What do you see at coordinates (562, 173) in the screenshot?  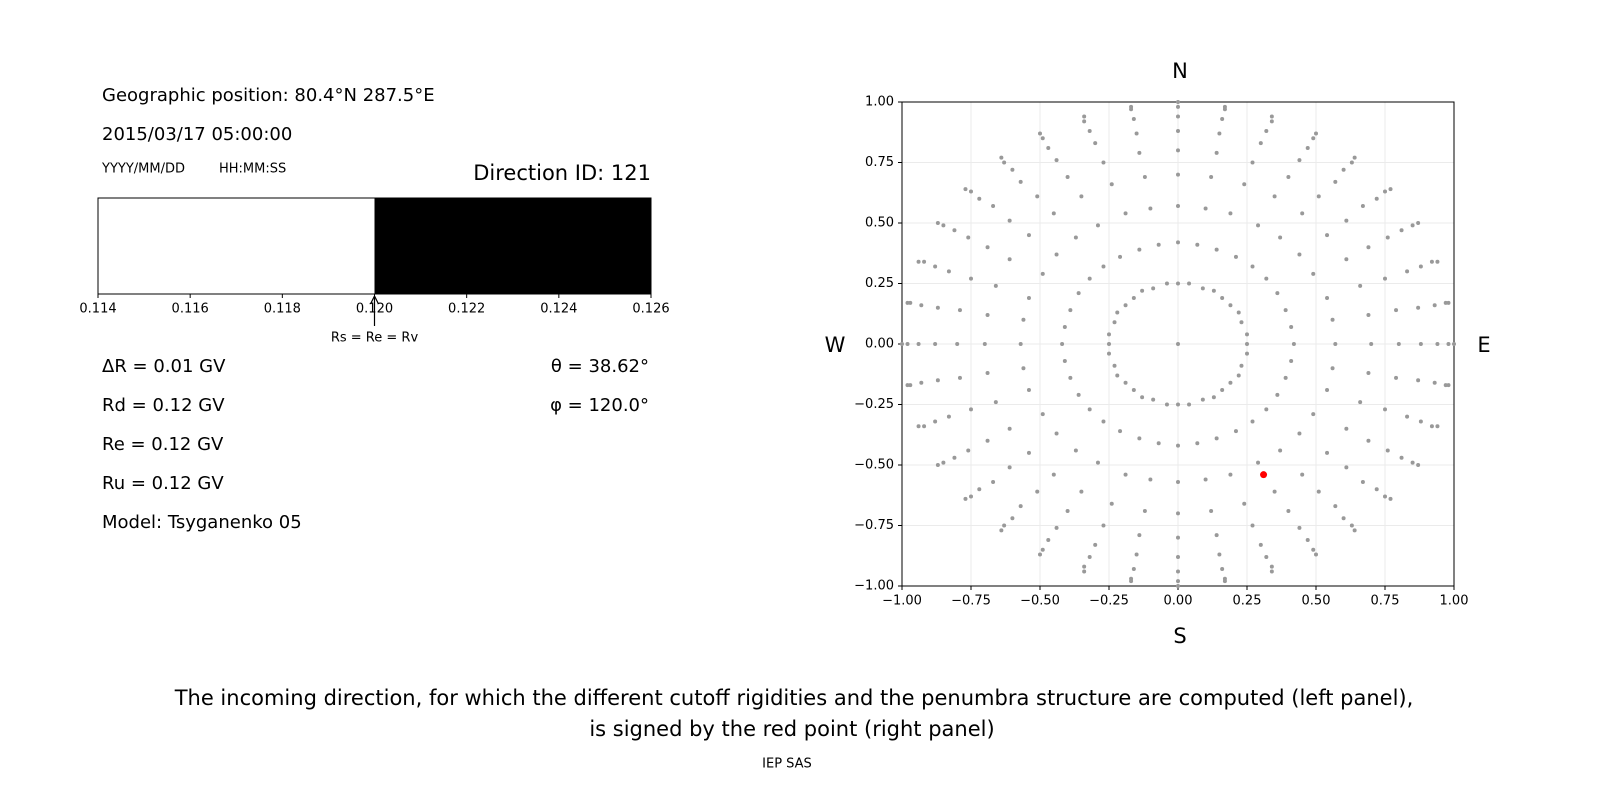 I see `direction-id: Direction ID: 121` at bounding box center [562, 173].